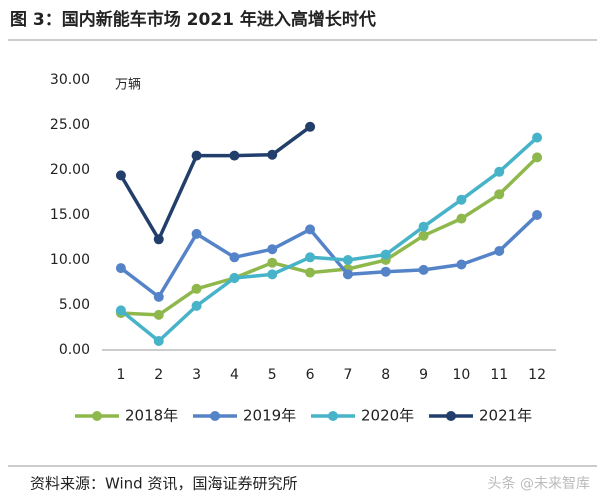 The width and height of the screenshot is (605, 498). What do you see at coordinates (70, 170) in the screenshot?
I see `y-tick-label: 20.00` at bounding box center [70, 170].